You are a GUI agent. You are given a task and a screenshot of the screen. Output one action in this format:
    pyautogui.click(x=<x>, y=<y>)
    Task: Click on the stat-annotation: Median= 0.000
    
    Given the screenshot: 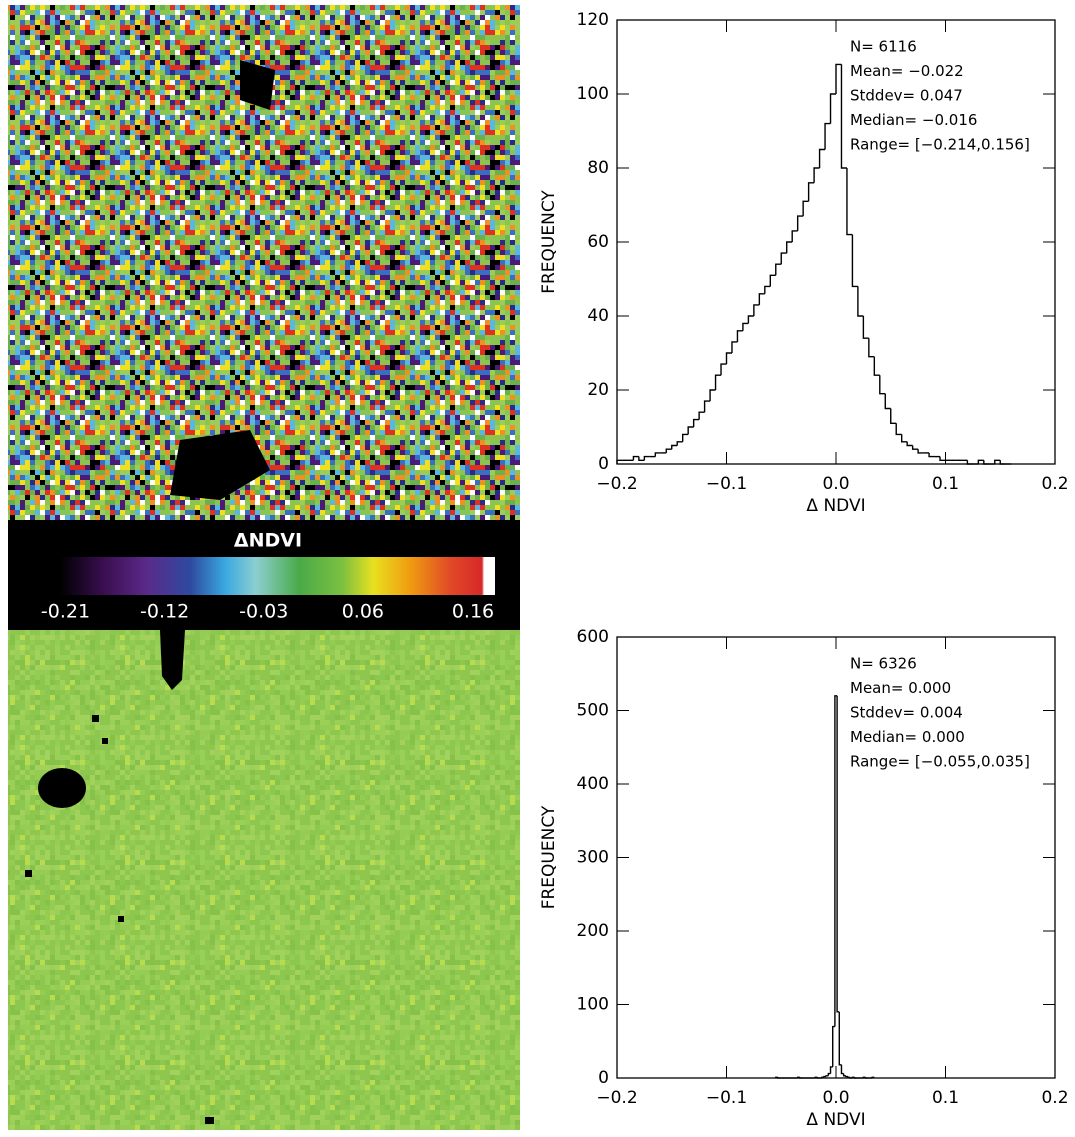 What is the action you would take?
    pyautogui.click(x=907, y=737)
    